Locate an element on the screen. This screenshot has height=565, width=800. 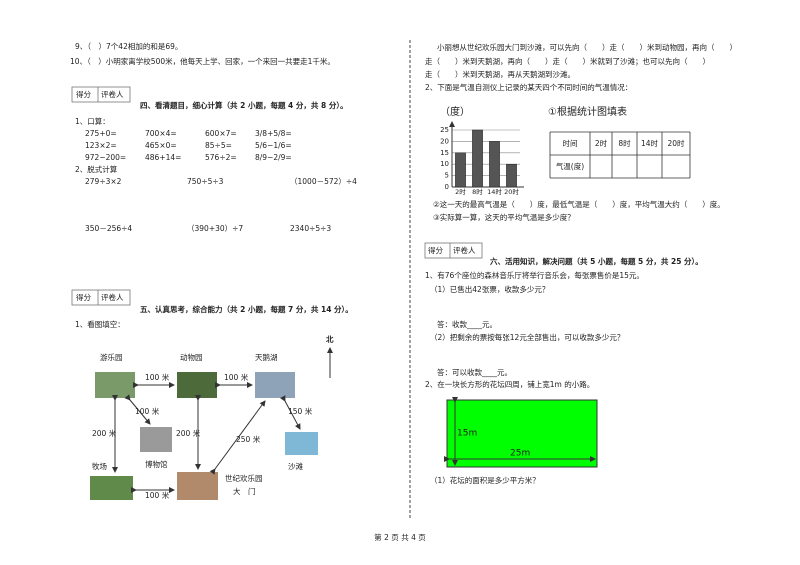
x-tick-label: 8时 is located at coordinates (477, 191).